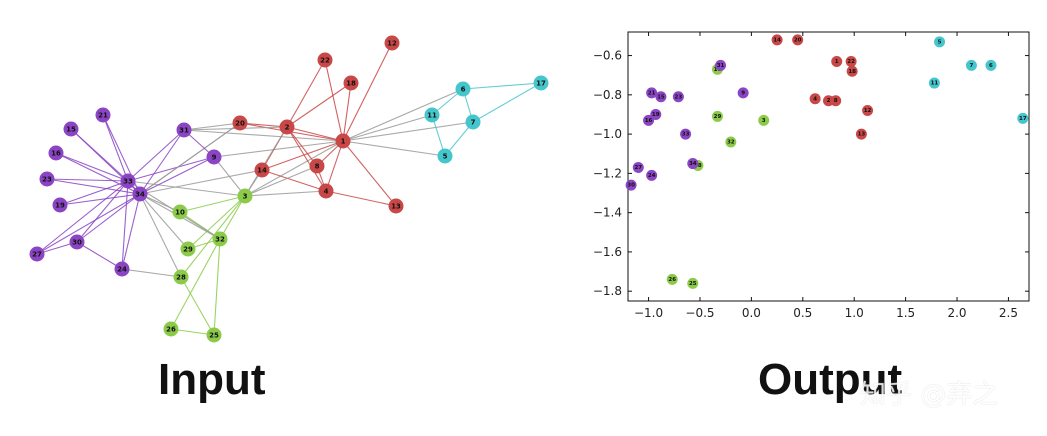 The image size is (1047, 436). Describe the element at coordinates (829, 101) in the screenshot. I see `svg-text: 2` at that location.